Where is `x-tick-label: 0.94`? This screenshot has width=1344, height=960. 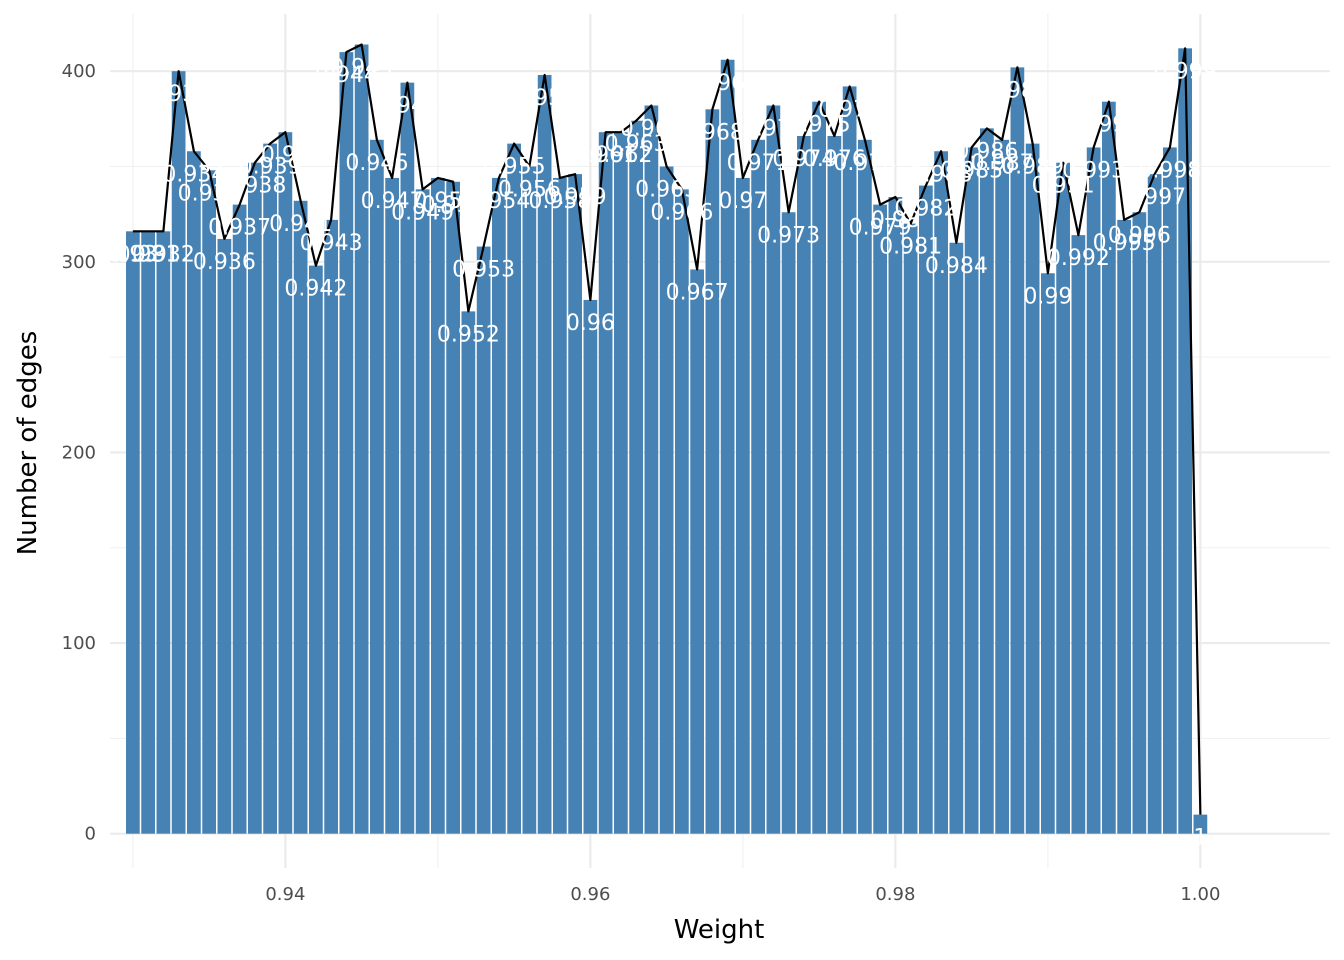 x-tick-label: 0.94 is located at coordinates (285, 894).